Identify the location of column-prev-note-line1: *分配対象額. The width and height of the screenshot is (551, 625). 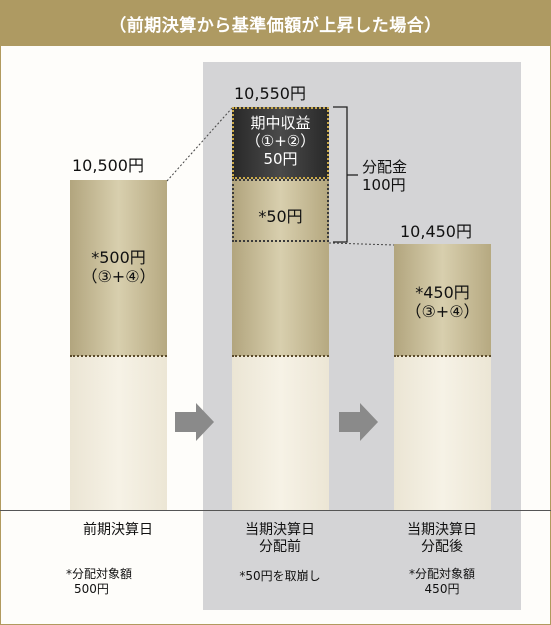
(99, 574).